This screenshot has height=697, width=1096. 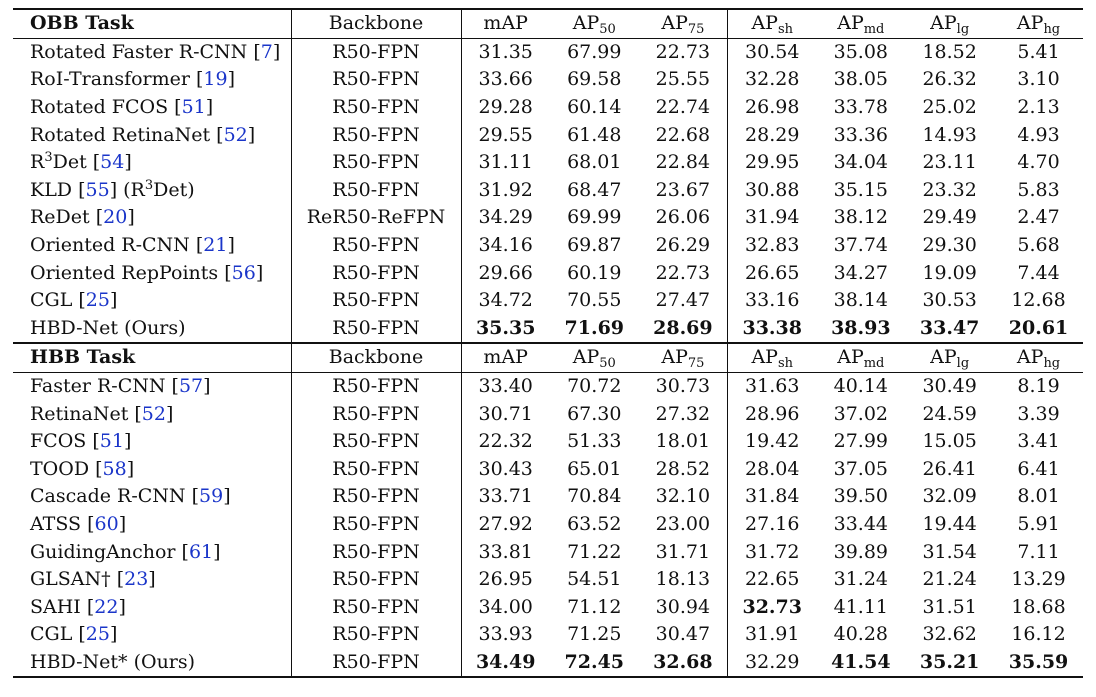 I want to click on apsh-cell: 28.29, so click(x=772, y=134).